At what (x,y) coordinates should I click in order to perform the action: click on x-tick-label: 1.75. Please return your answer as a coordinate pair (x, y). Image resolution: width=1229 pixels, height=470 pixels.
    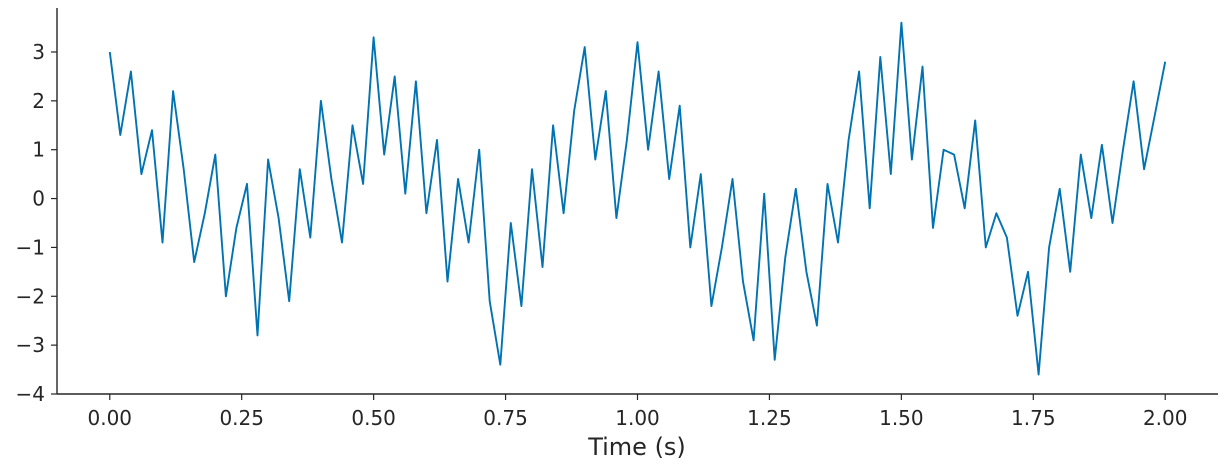
    Looking at the image, I should click on (1033, 418).